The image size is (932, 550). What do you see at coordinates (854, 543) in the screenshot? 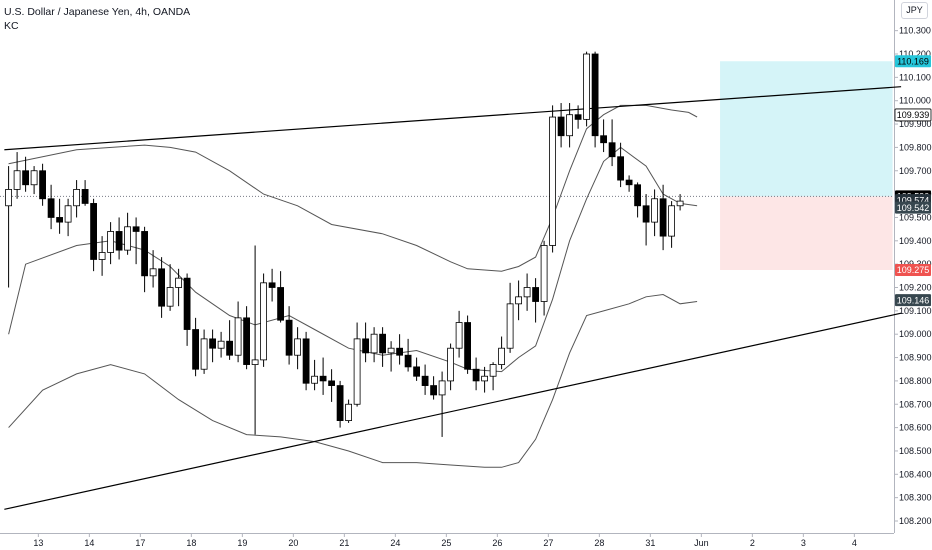
I see `x-tick-label: 4` at bounding box center [854, 543].